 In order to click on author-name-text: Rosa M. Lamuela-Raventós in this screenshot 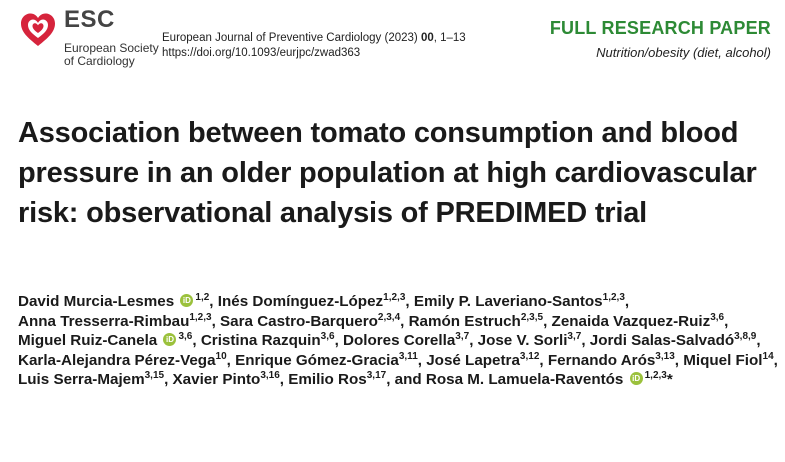, I will do `click(524, 379)`.